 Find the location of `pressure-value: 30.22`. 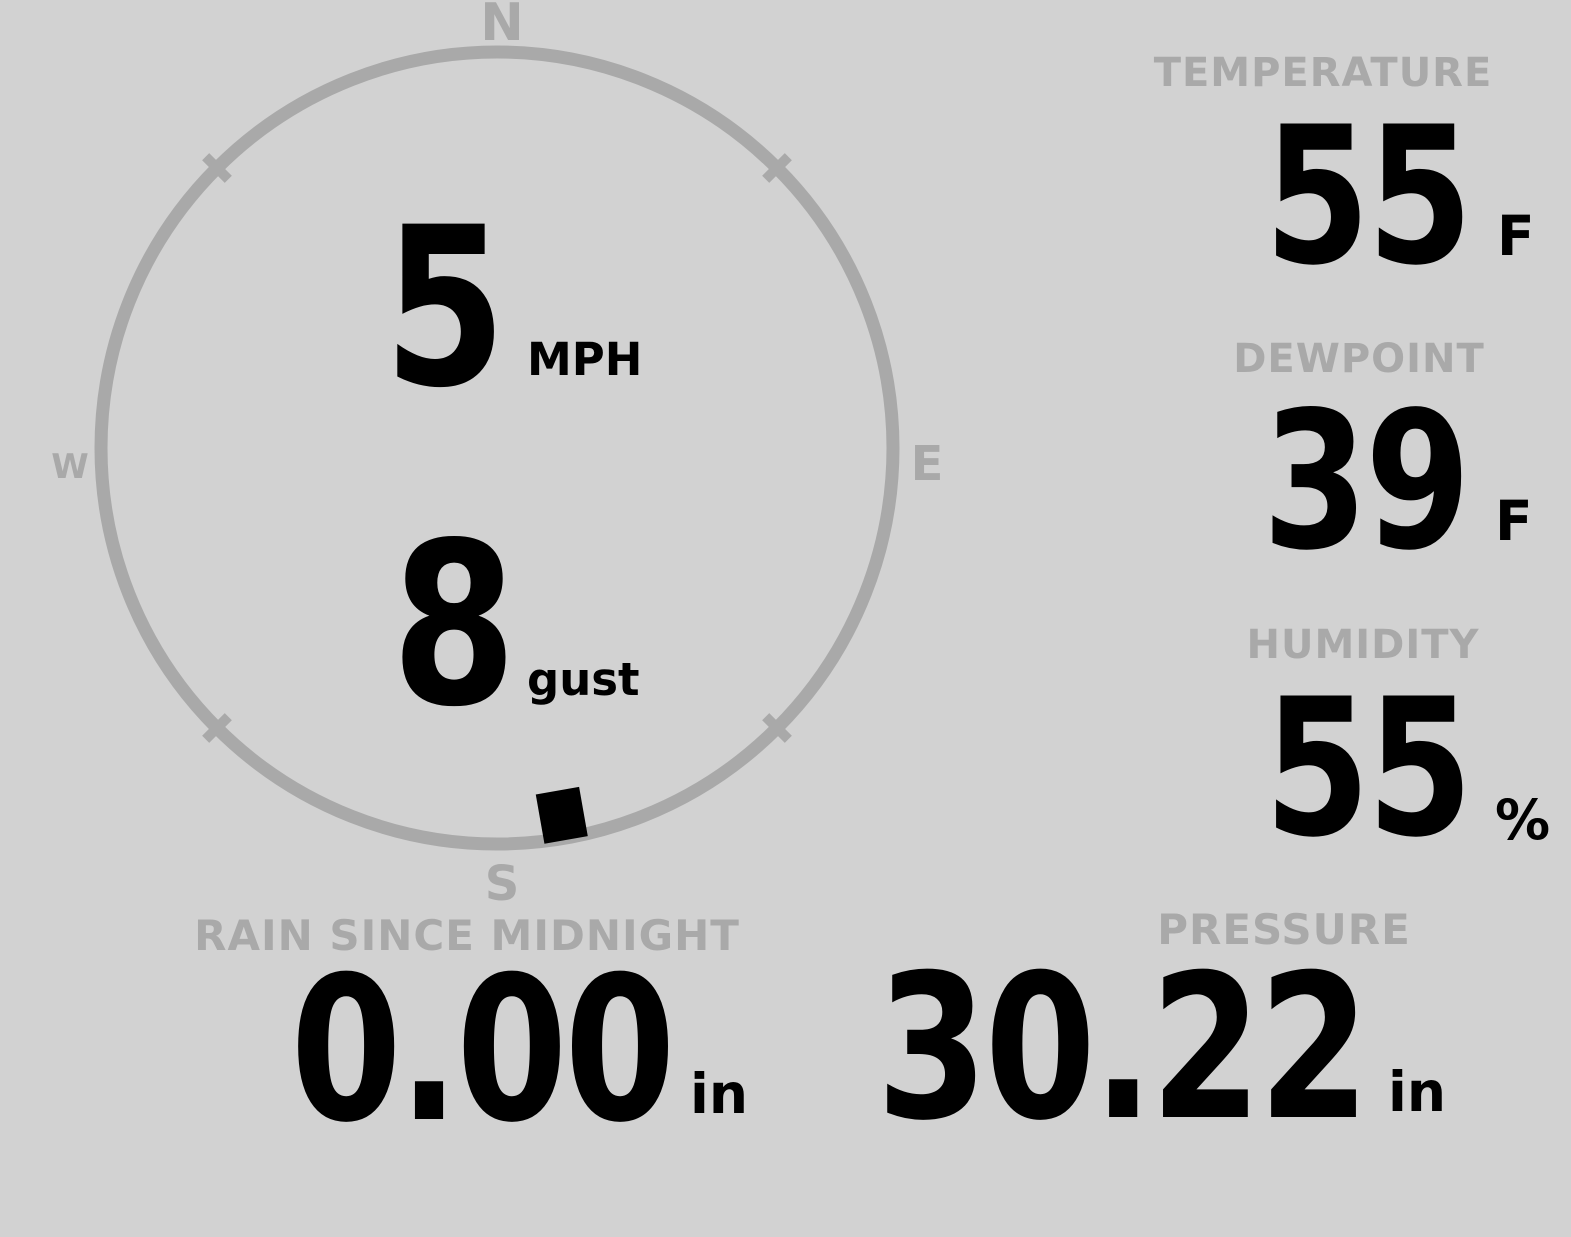

pressure-value: 30.22 is located at coordinates (1123, 1048).